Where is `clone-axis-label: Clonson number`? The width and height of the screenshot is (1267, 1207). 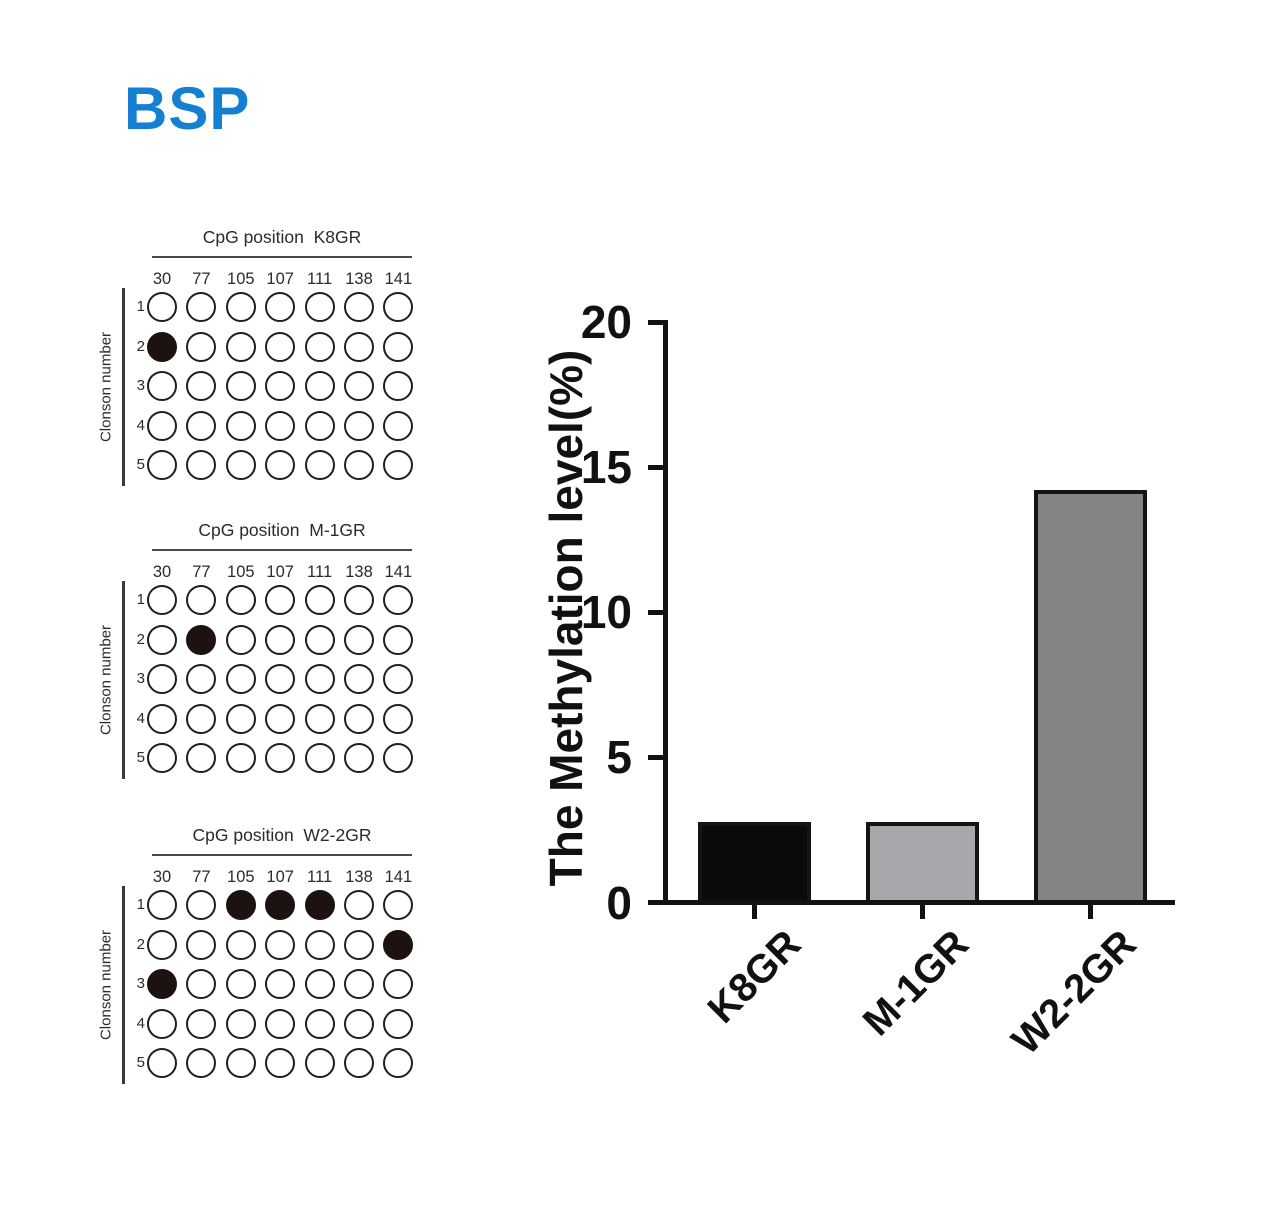 clone-axis-label: Clonson number is located at coordinates (106, 387).